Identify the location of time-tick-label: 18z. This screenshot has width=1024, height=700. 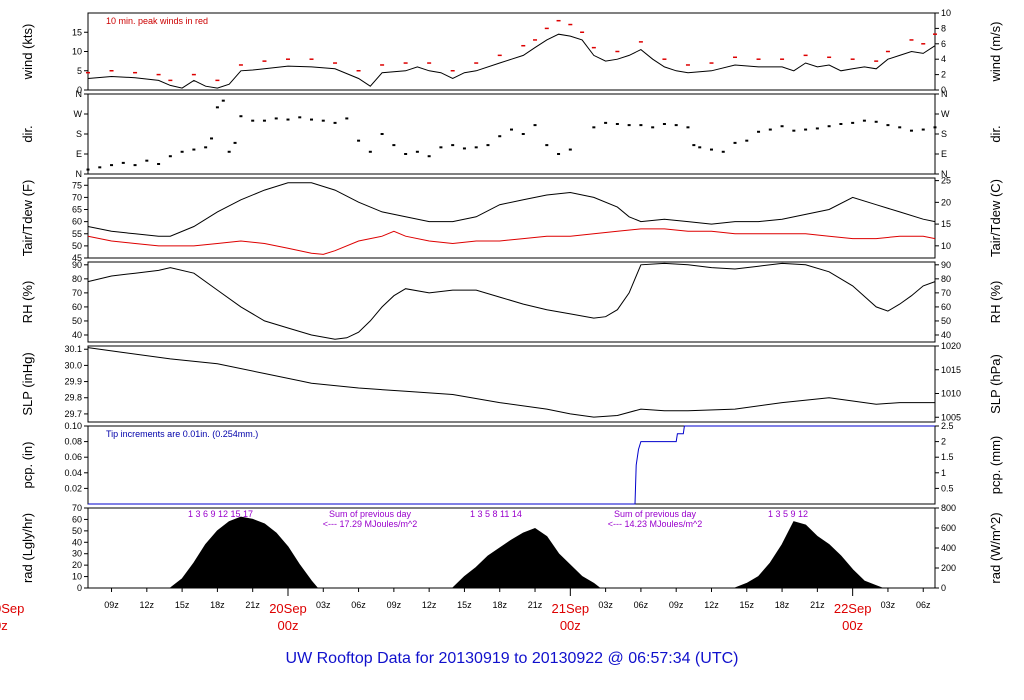
(217, 605).